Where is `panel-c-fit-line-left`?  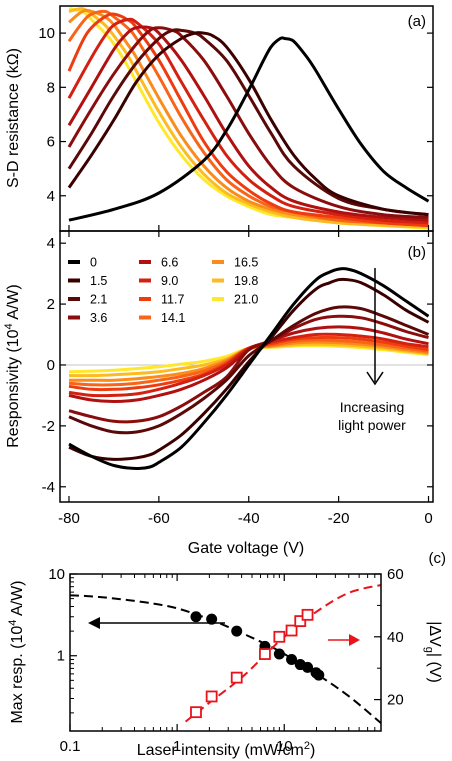 panel-c-fit-line-left is located at coordinates (225, 659).